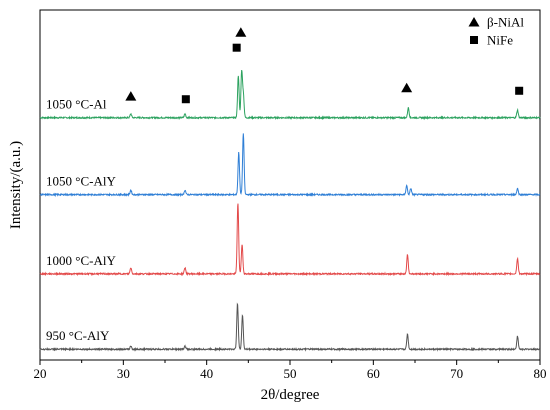 This screenshot has height=410, width=550. I want to click on legend-triangle-icon, so click(474, 22).